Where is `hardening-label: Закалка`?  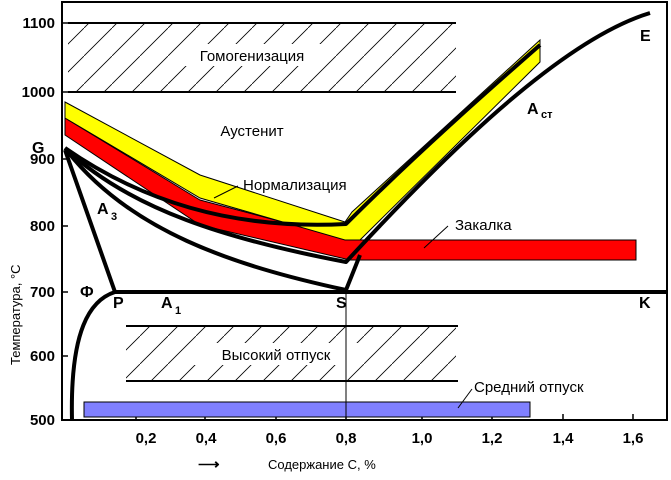
hardening-label: Закалка is located at coordinates (483, 225).